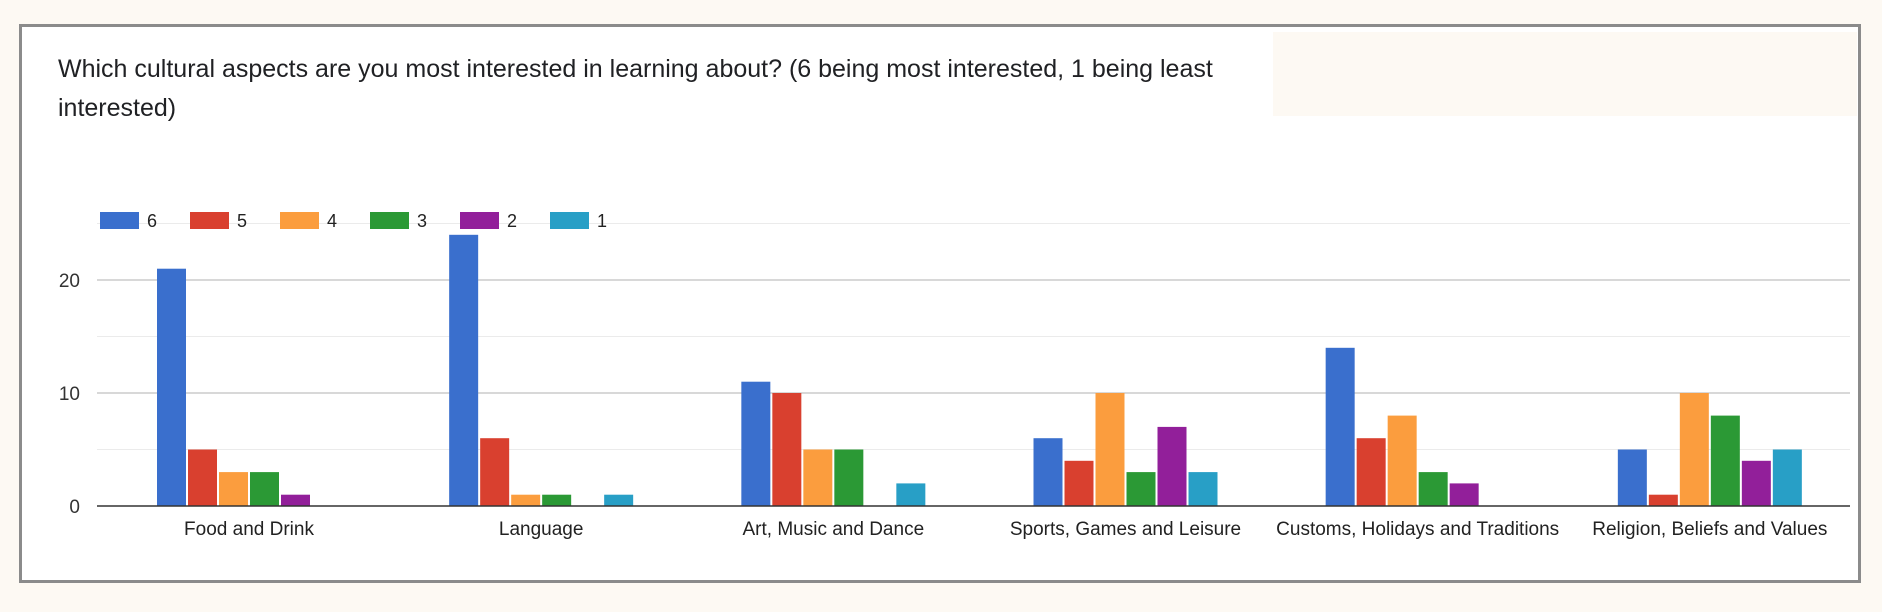  What do you see at coordinates (541, 529) in the screenshot?
I see `x-category-label: Language` at bounding box center [541, 529].